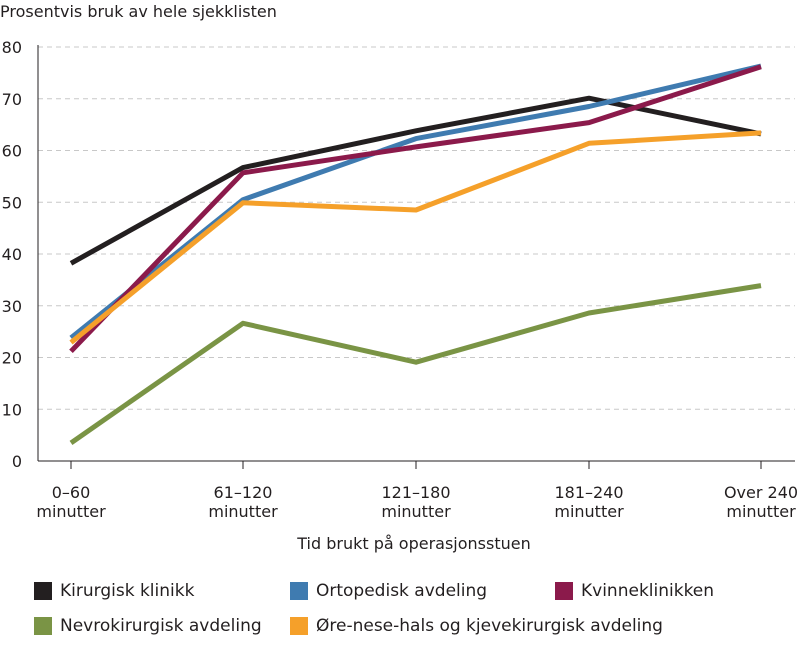 The image size is (800, 649). Describe the element at coordinates (12, 151) in the screenshot. I see `y-tick-label: 60` at that location.